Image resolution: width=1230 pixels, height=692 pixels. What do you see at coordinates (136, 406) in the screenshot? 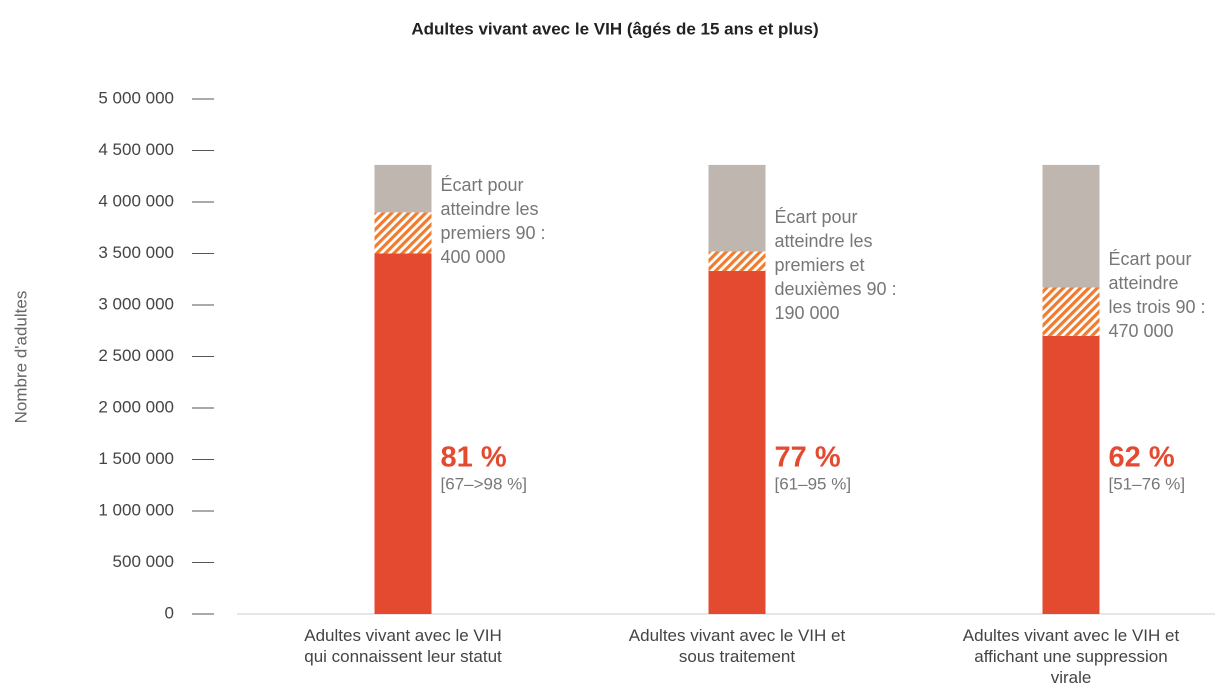
I see `y-tick-label: 2 000 000` at bounding box center [136, 406].